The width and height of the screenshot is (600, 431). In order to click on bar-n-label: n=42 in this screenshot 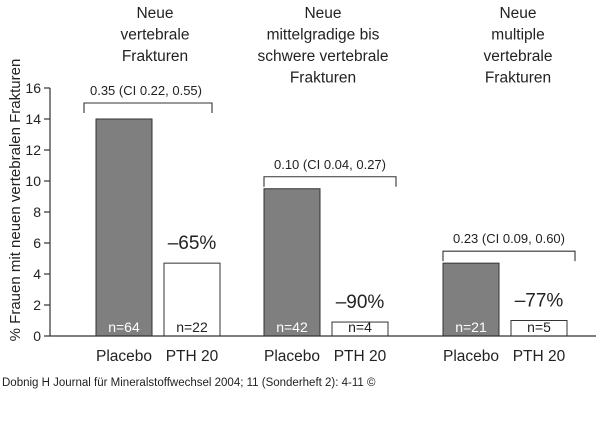, I will do `click(292, 327)`.